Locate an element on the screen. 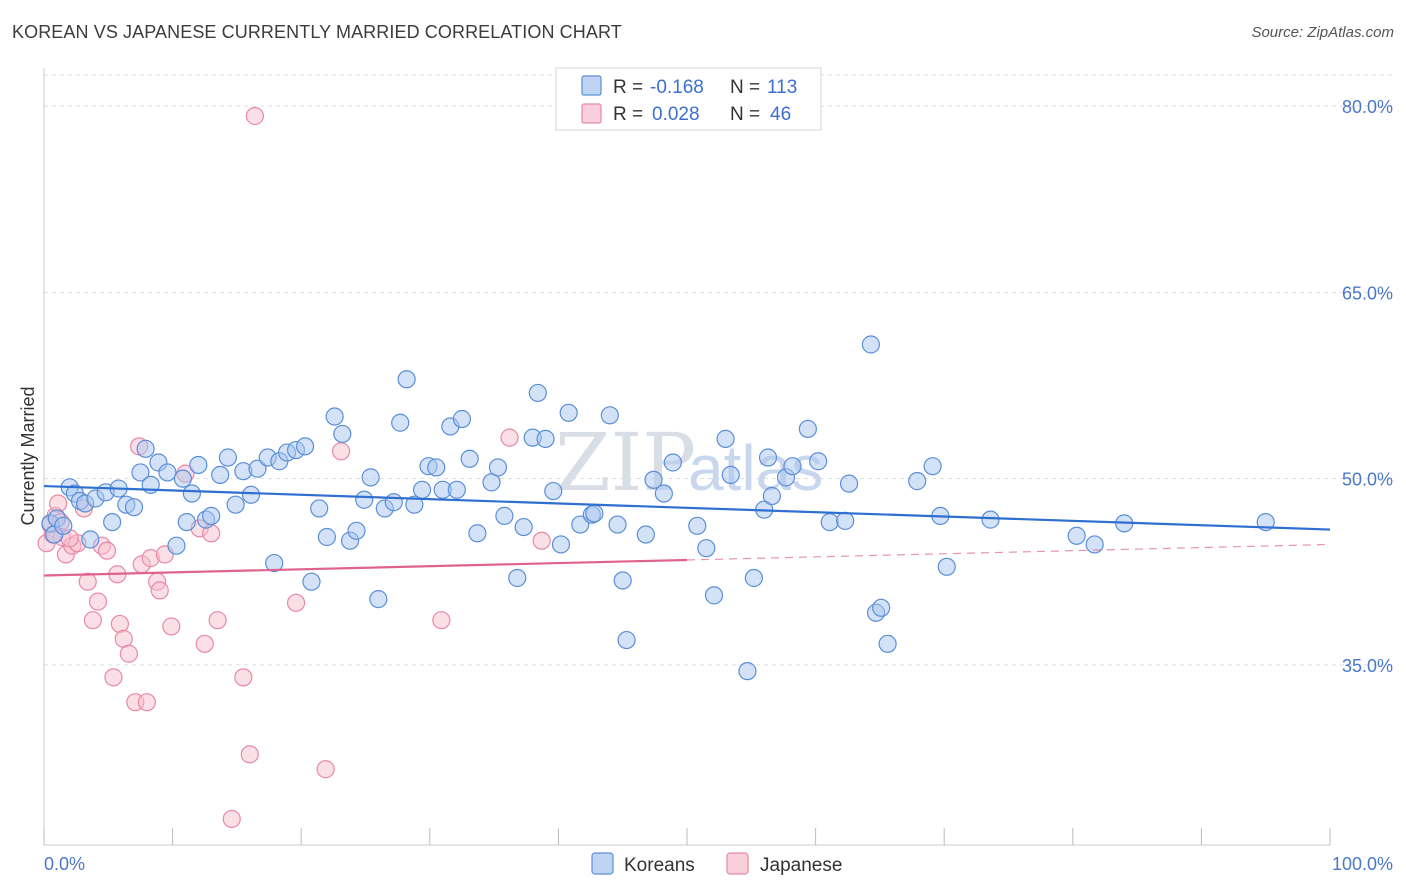 This screenshot has height=892, width=1406. korean-legend-swatch is located at coordinates (591, 85).